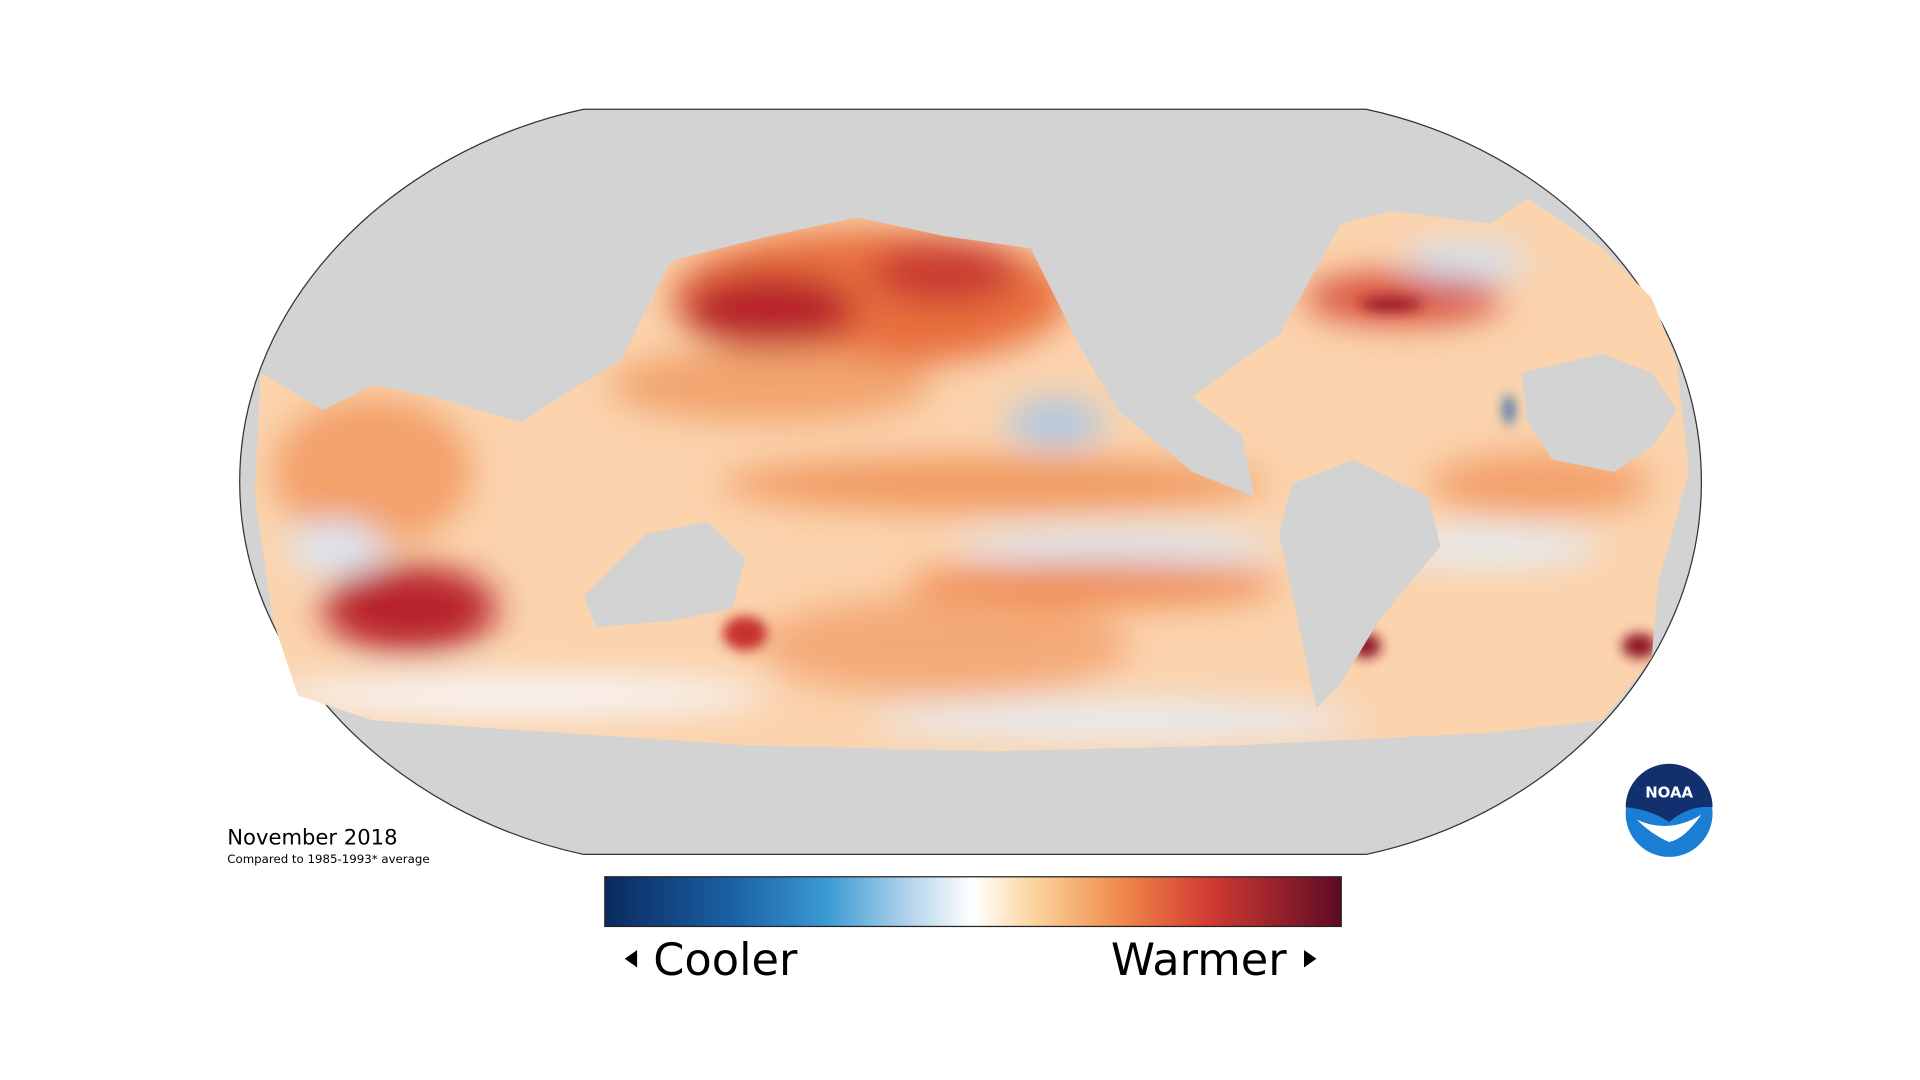 Image resolution: width=1920 pixels, height=1080 pixels. I want to click on logo-text: NOAA, so click(1669, 792).